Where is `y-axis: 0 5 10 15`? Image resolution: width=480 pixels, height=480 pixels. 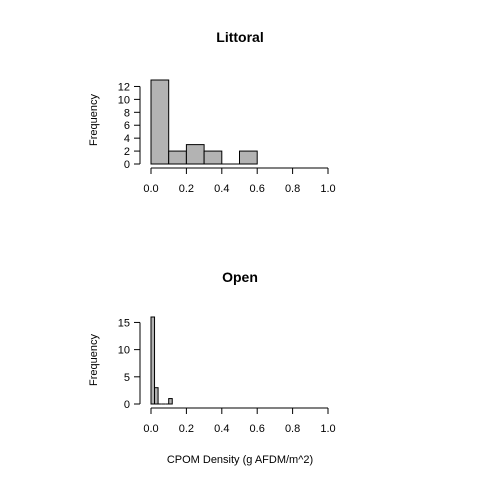 y-axis: 0 5 10 15 is located at coordinates (129, 364).